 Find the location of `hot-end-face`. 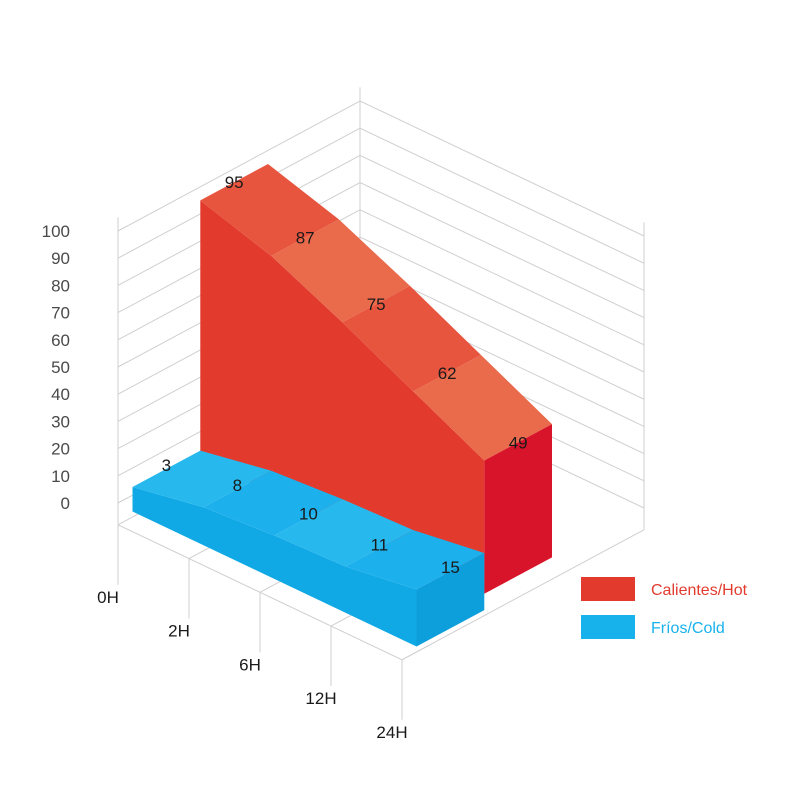

hot-end-face is located at coordinates (518, 509).